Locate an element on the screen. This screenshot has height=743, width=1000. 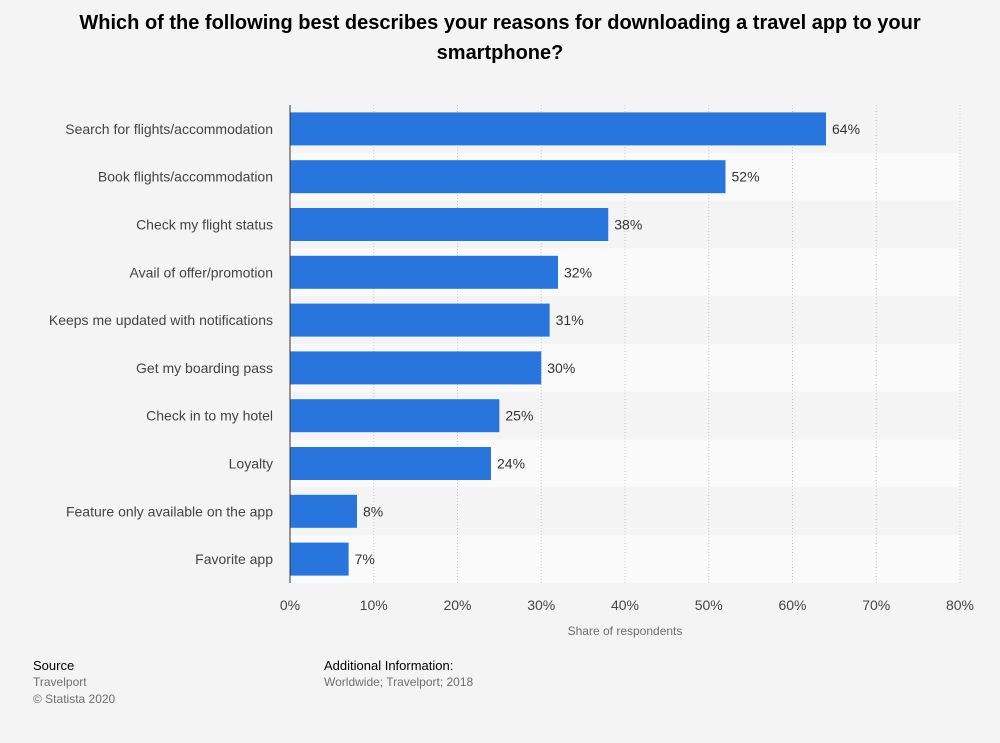
x-tick-label: 10% is located at coordinates (374, 605).